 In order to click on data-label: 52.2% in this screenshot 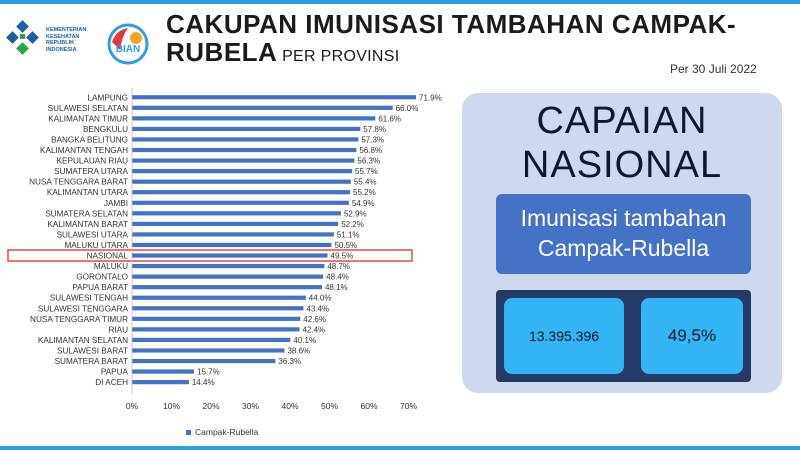, I will do `click(352, 224)`.